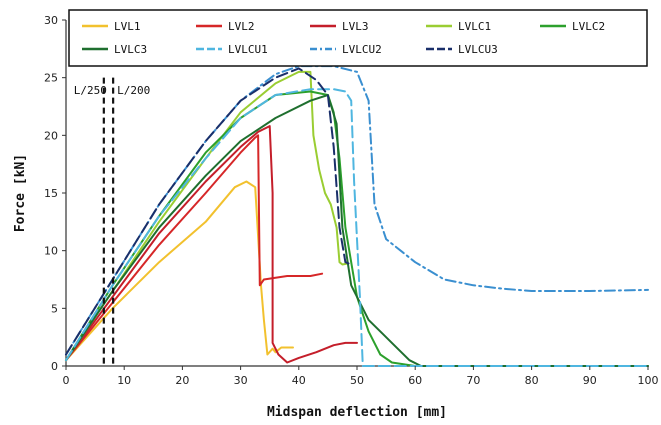 This screenshot has height=425, width=661. I want to click on y-tick-label: 25, so click(51, 78).